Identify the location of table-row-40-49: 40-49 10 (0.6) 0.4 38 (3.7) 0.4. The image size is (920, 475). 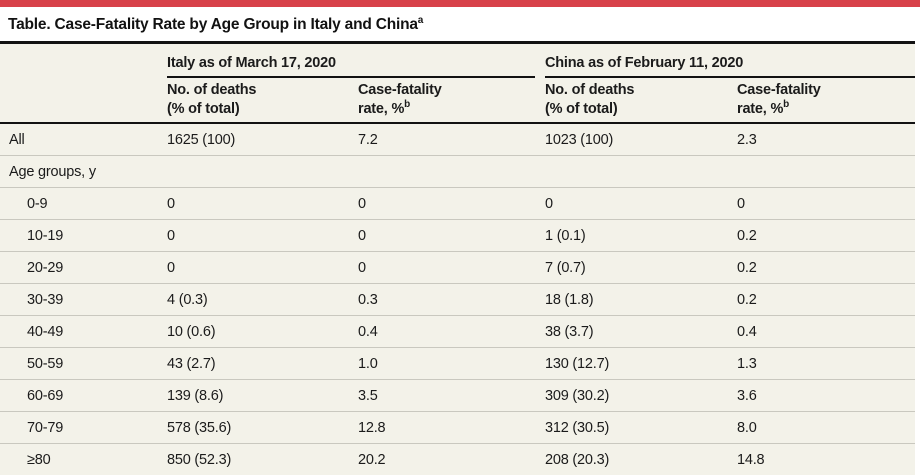
(457, 331).